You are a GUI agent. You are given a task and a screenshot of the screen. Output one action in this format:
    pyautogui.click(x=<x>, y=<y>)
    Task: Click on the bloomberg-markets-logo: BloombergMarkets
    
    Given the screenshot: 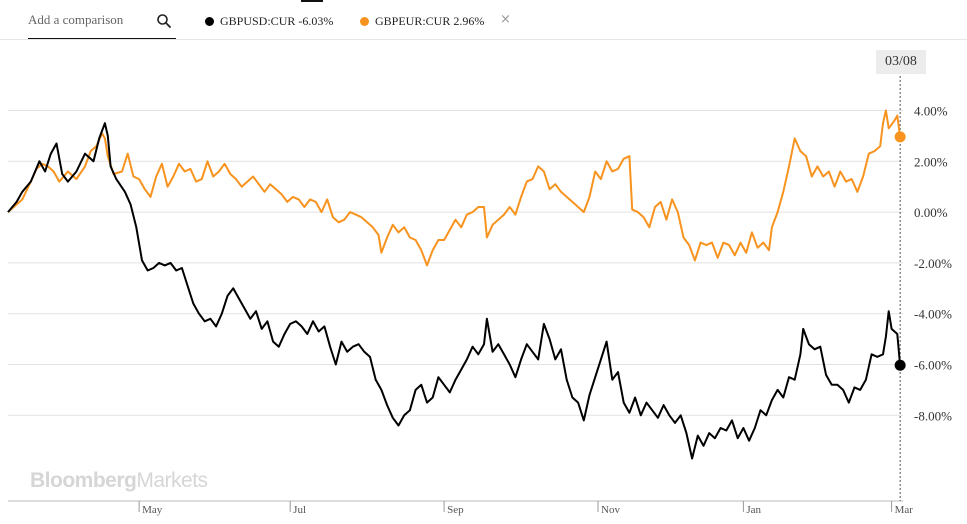 What is the action you would take?
    pyautogui.click(x=119, y=481)
    